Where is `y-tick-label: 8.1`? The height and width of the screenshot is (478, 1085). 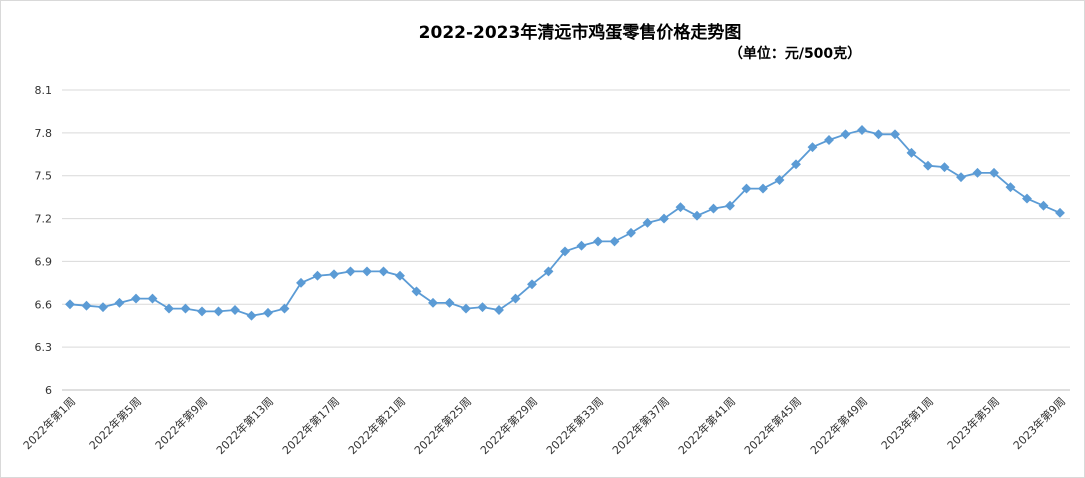
y-tick-label: 8.1 is located at coordinates (44, 90).